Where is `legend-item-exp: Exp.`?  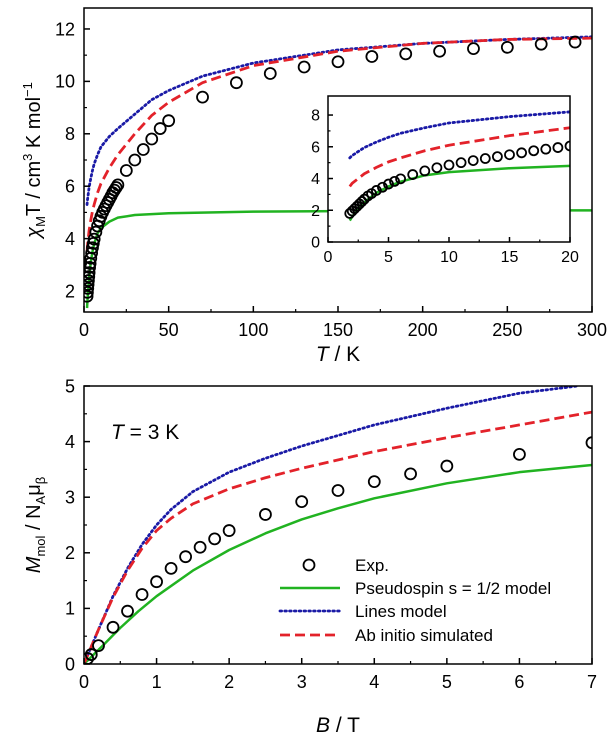 legend-item-exp: Exp. is located at coordinates (345, 565).